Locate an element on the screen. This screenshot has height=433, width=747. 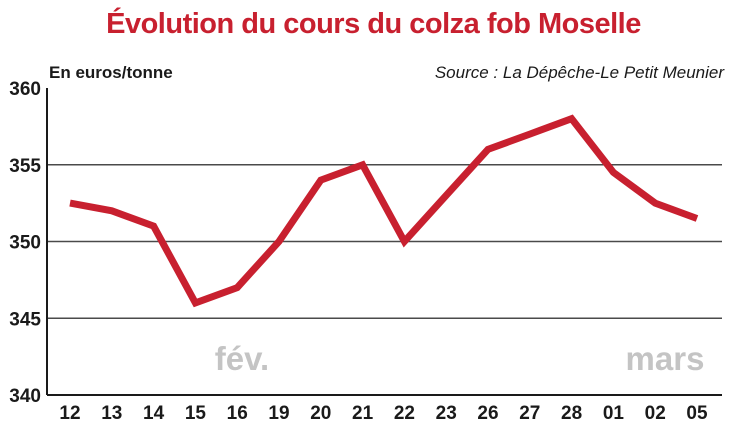
x-tick-label-16: 16 is located at coordinates (237, 413).